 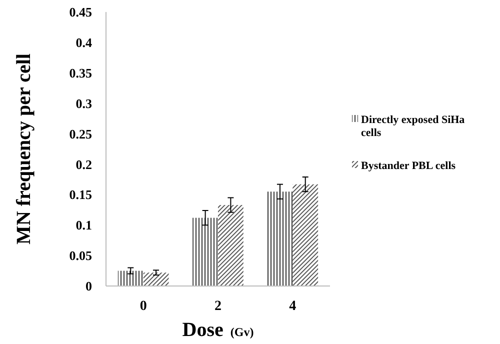 I want to click on y-tick-label: 0.25, so click(x=80, y=134).